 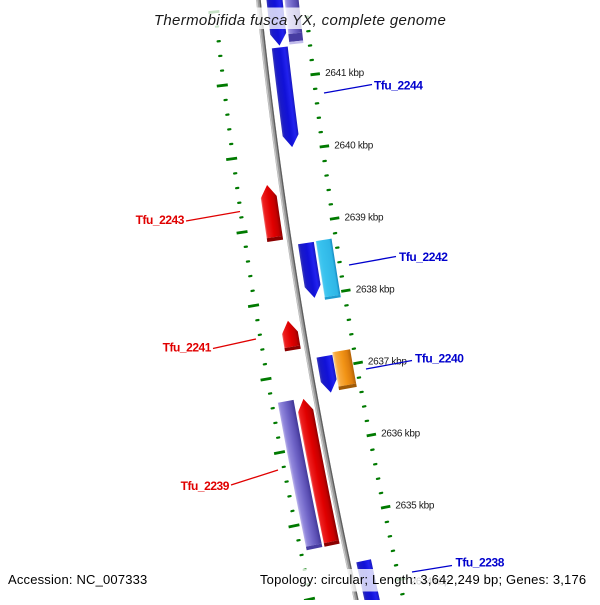 What do you see at coordinates (423, 257) in the screenshot?
I see `svg-text: Tfu_2242` at bounding box center [423, 257].